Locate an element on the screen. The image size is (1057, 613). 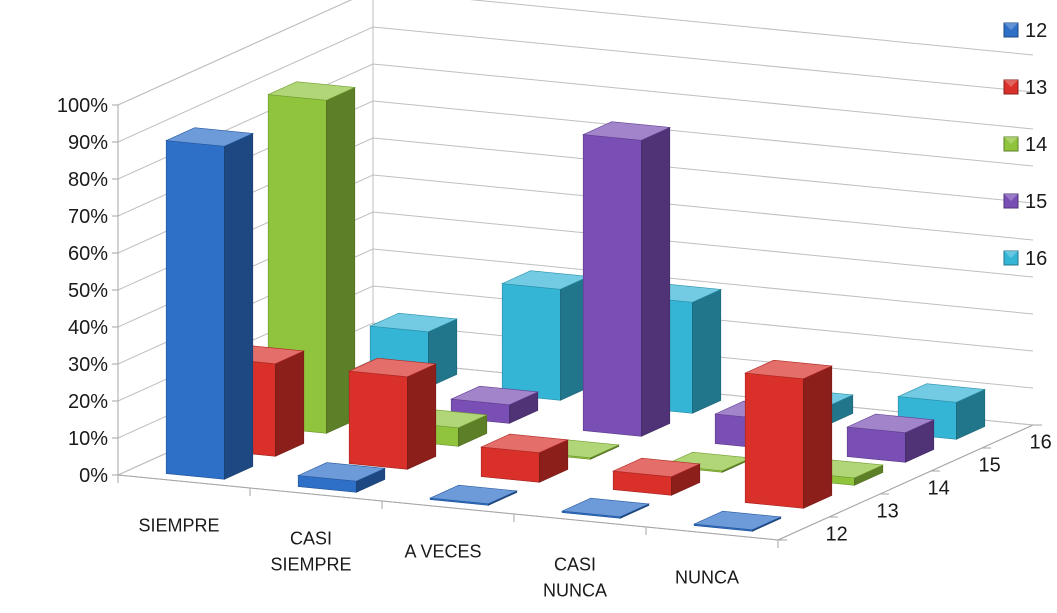
legend: 12 13 14 15 16 is located at coordinates (1025, 145).